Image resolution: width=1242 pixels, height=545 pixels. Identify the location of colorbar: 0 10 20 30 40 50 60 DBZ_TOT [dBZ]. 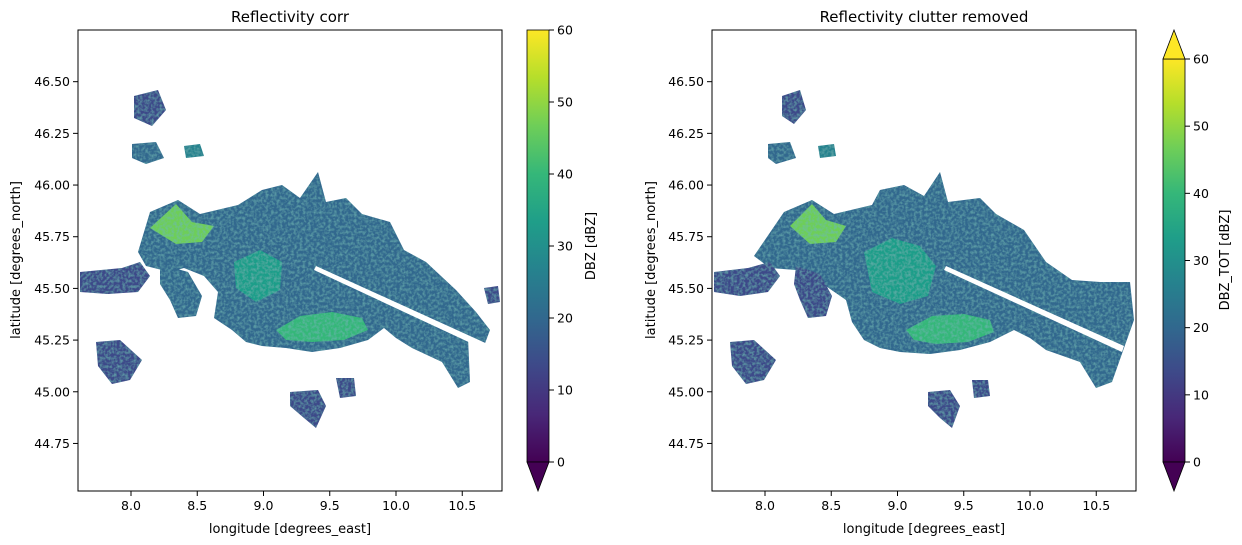
(1197, 260).